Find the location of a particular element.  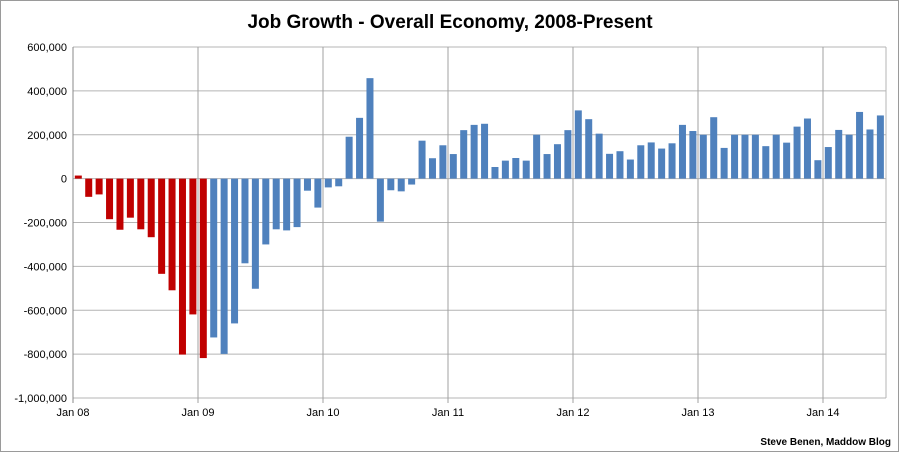

x-tick-label: Jan 08 is located at coordinates (72, 413).